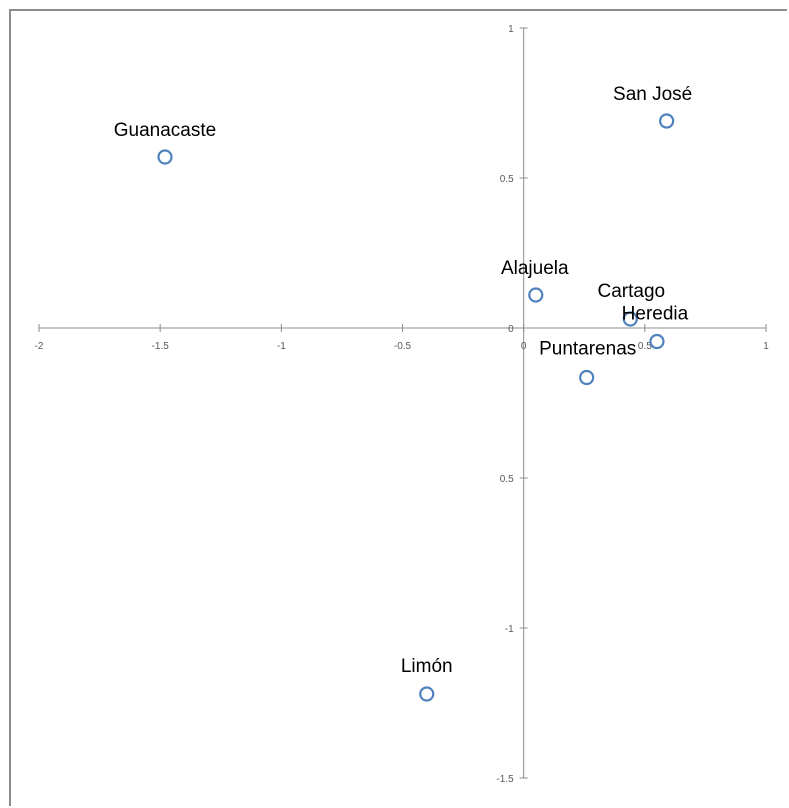 The width and height of the screenshot is (789, 808). I want to click on data-label: San José, so click(652, 94).